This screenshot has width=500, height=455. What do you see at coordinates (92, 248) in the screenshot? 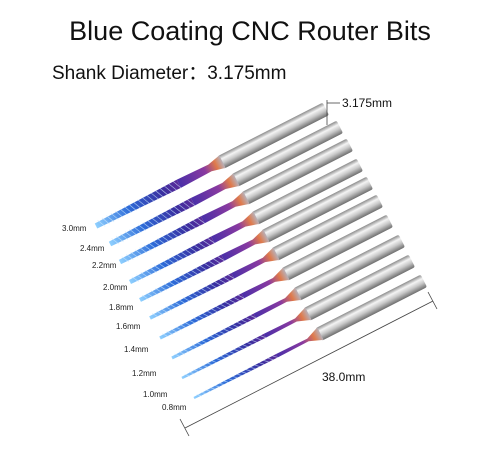
I see `bit-label: 2.4mm` at bounding box center [92, 248].